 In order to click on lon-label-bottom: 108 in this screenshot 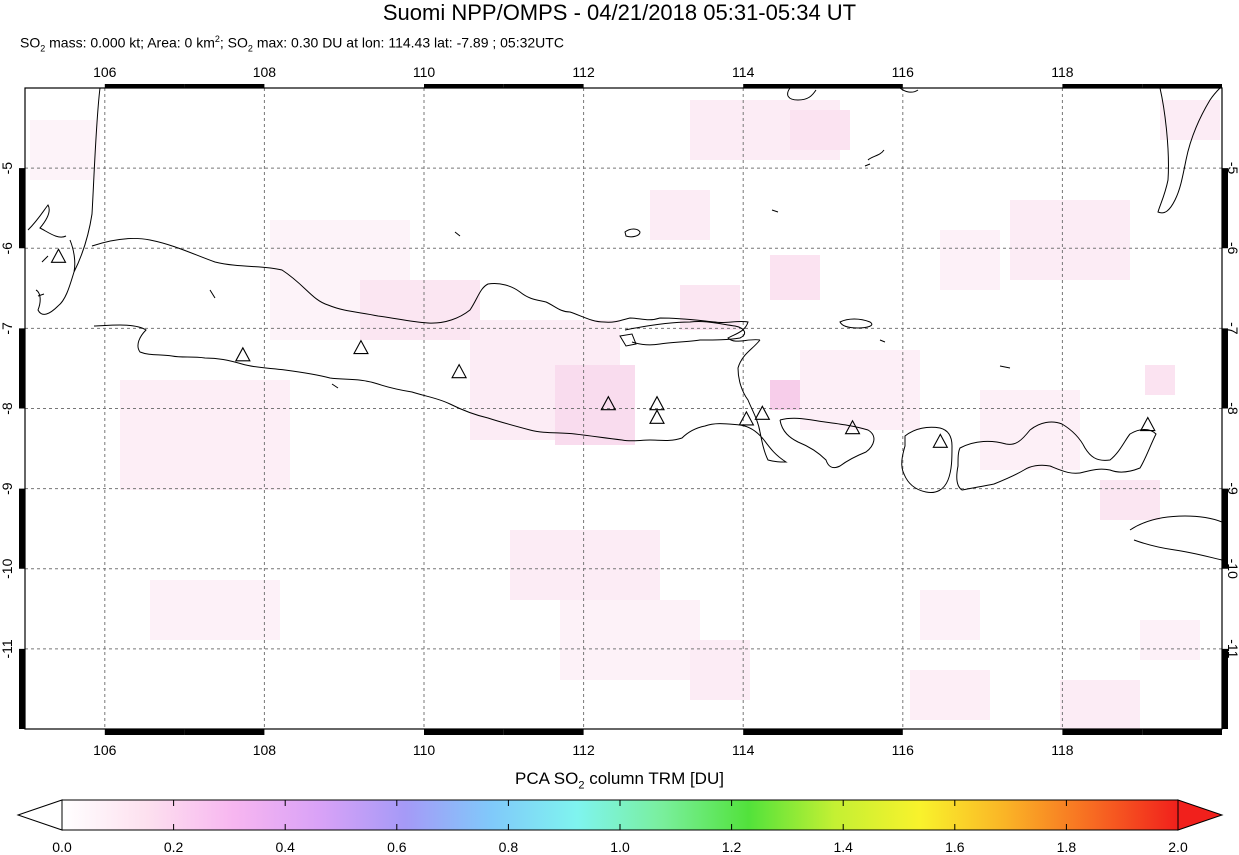, I will do `click(265, 750)`.